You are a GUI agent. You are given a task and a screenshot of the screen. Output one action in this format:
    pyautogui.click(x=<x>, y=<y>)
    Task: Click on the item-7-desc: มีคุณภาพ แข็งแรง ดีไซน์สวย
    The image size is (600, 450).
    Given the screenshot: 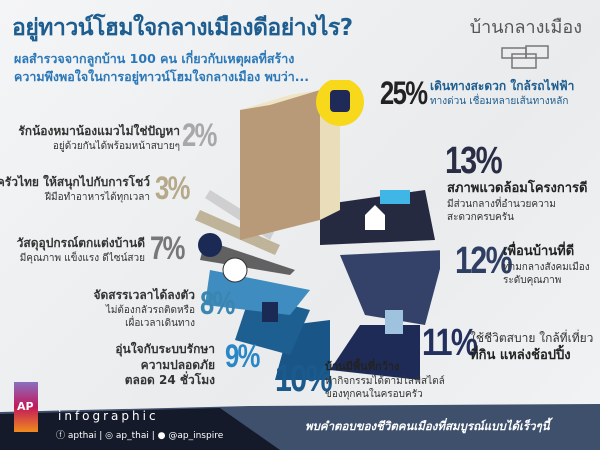 What is the action you would take?
    pyautogui.click(x=82, y=258)
    